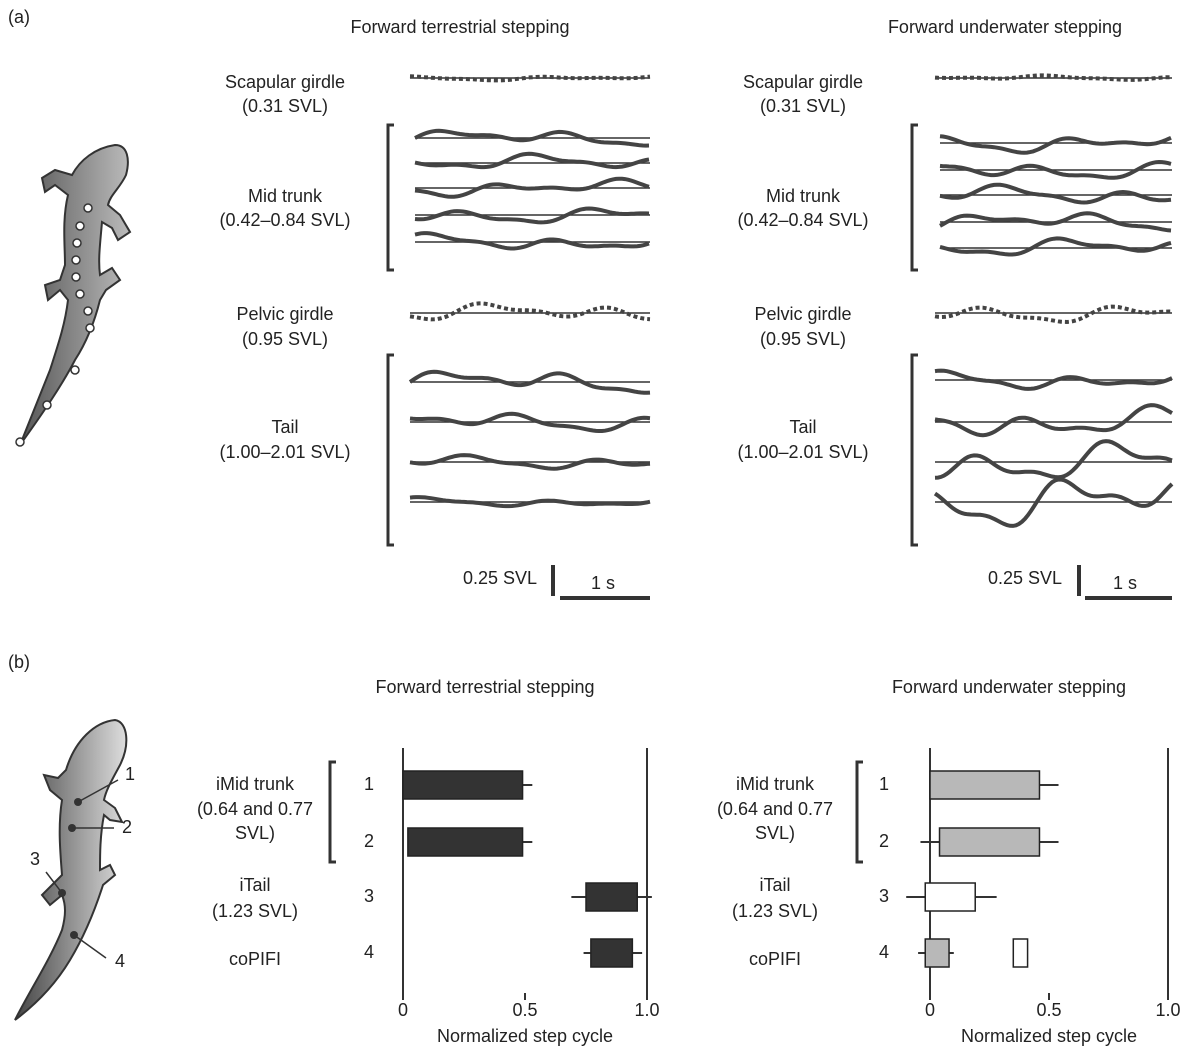  What do you see at coordinates (19, 662) in the screenshot?
I see `panel-label: (b)` at bounding box center [19, 662].